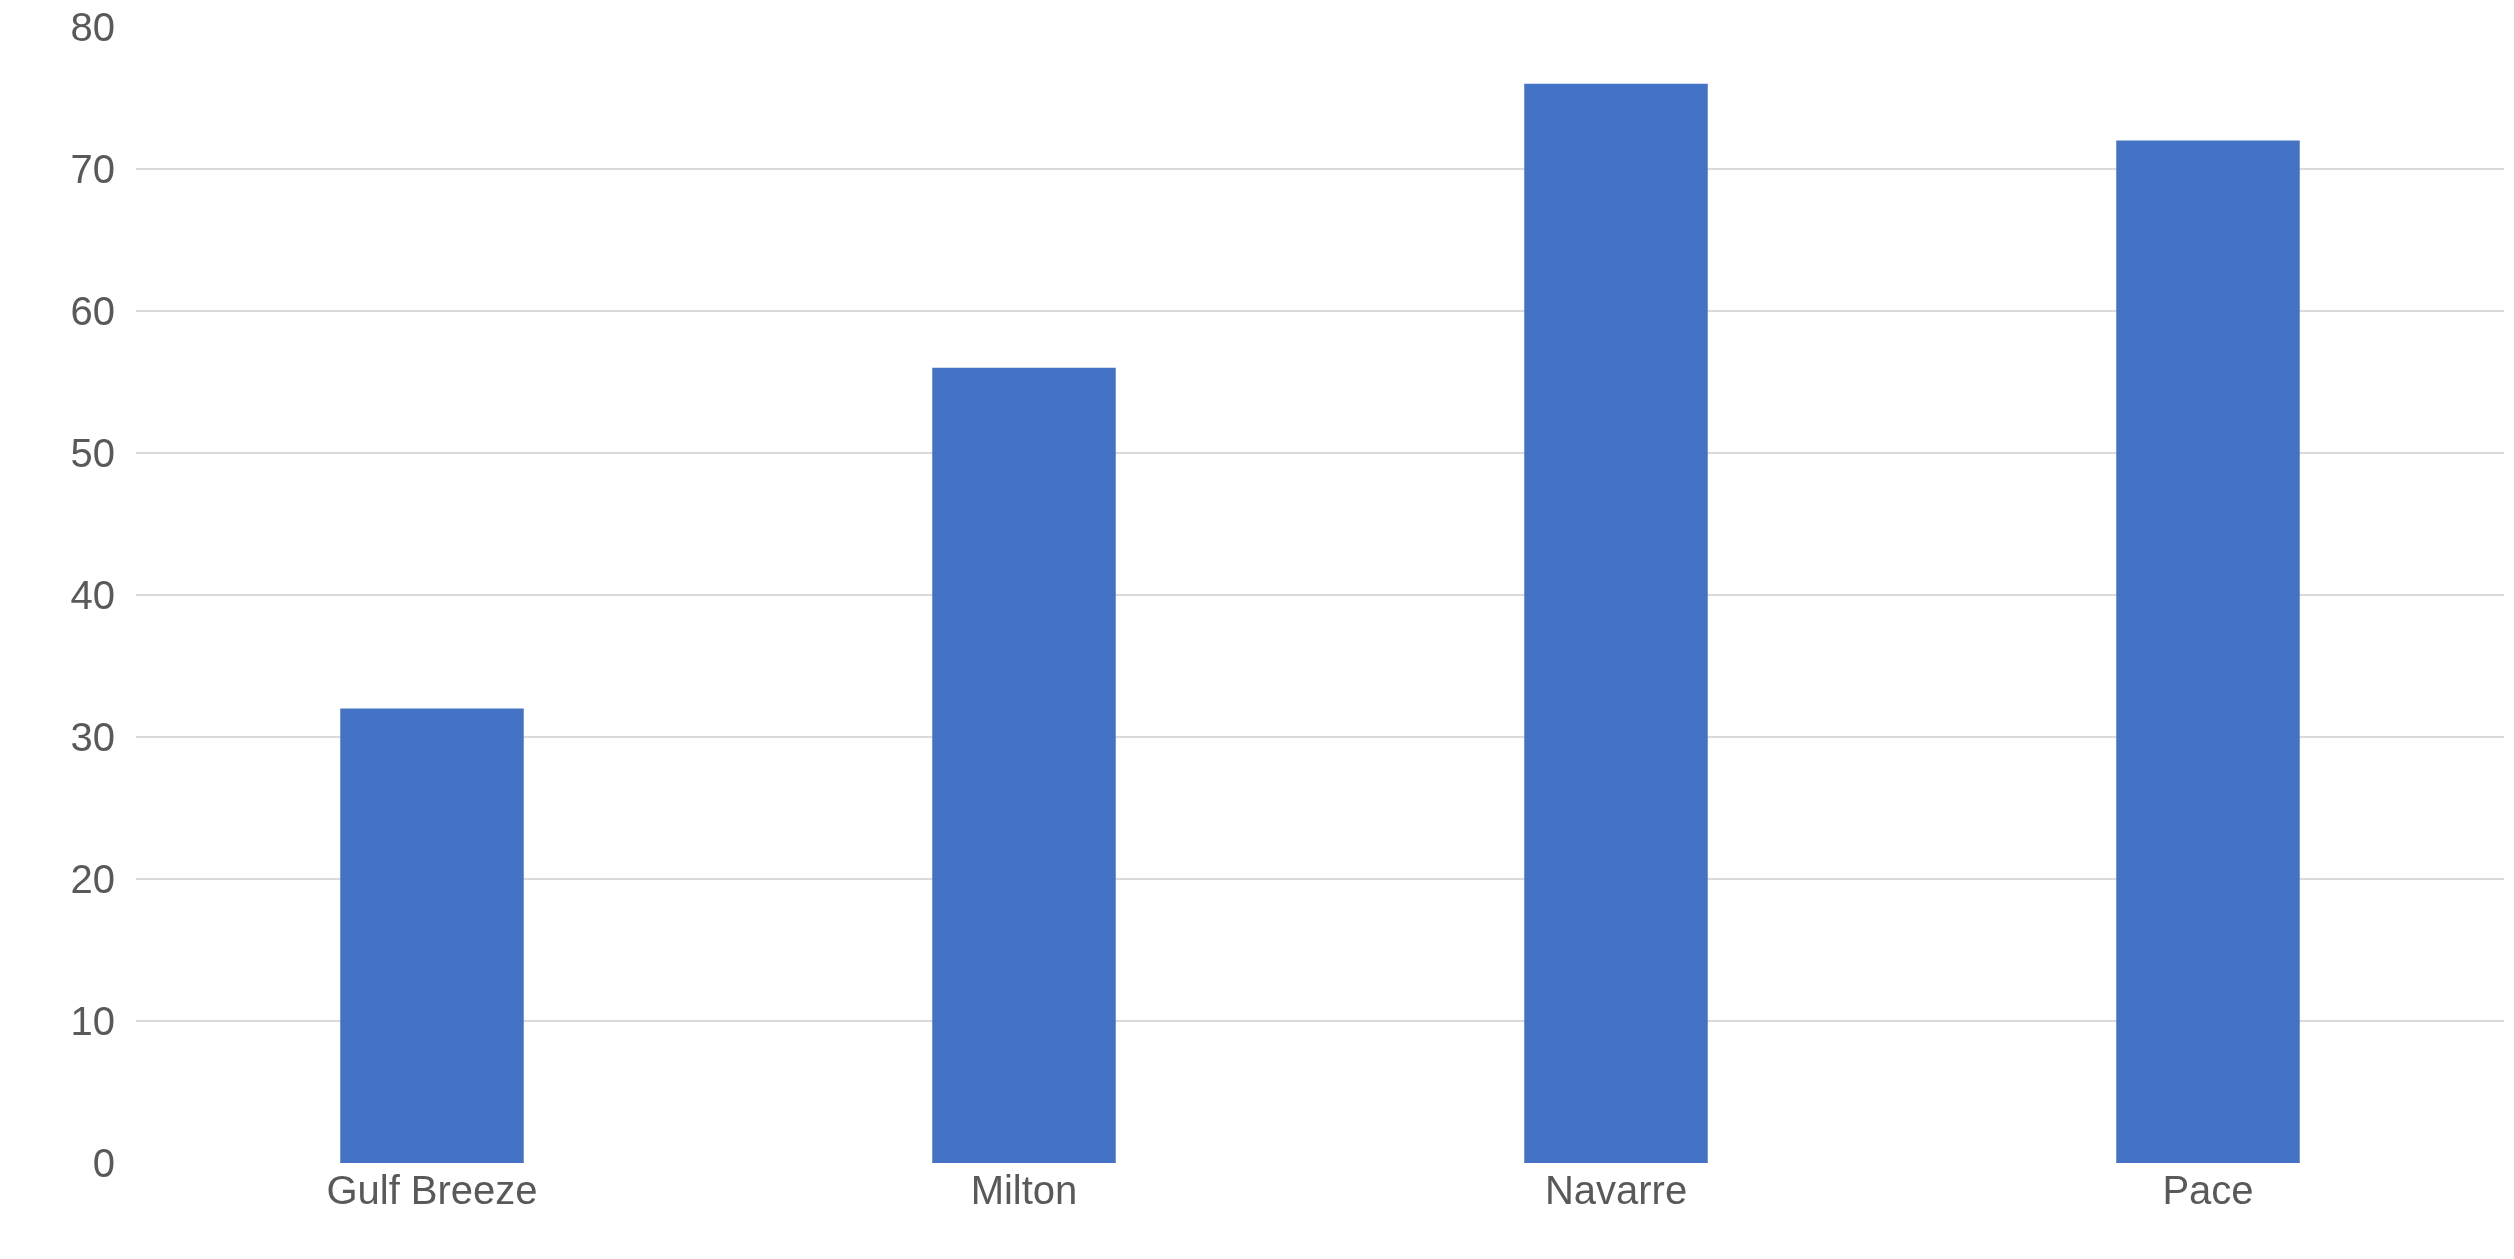 The image size is (2514, 1259). Describe the element at coordinates (92, 27) in the screenshot. I see `y-tick-label: 80` at that location.